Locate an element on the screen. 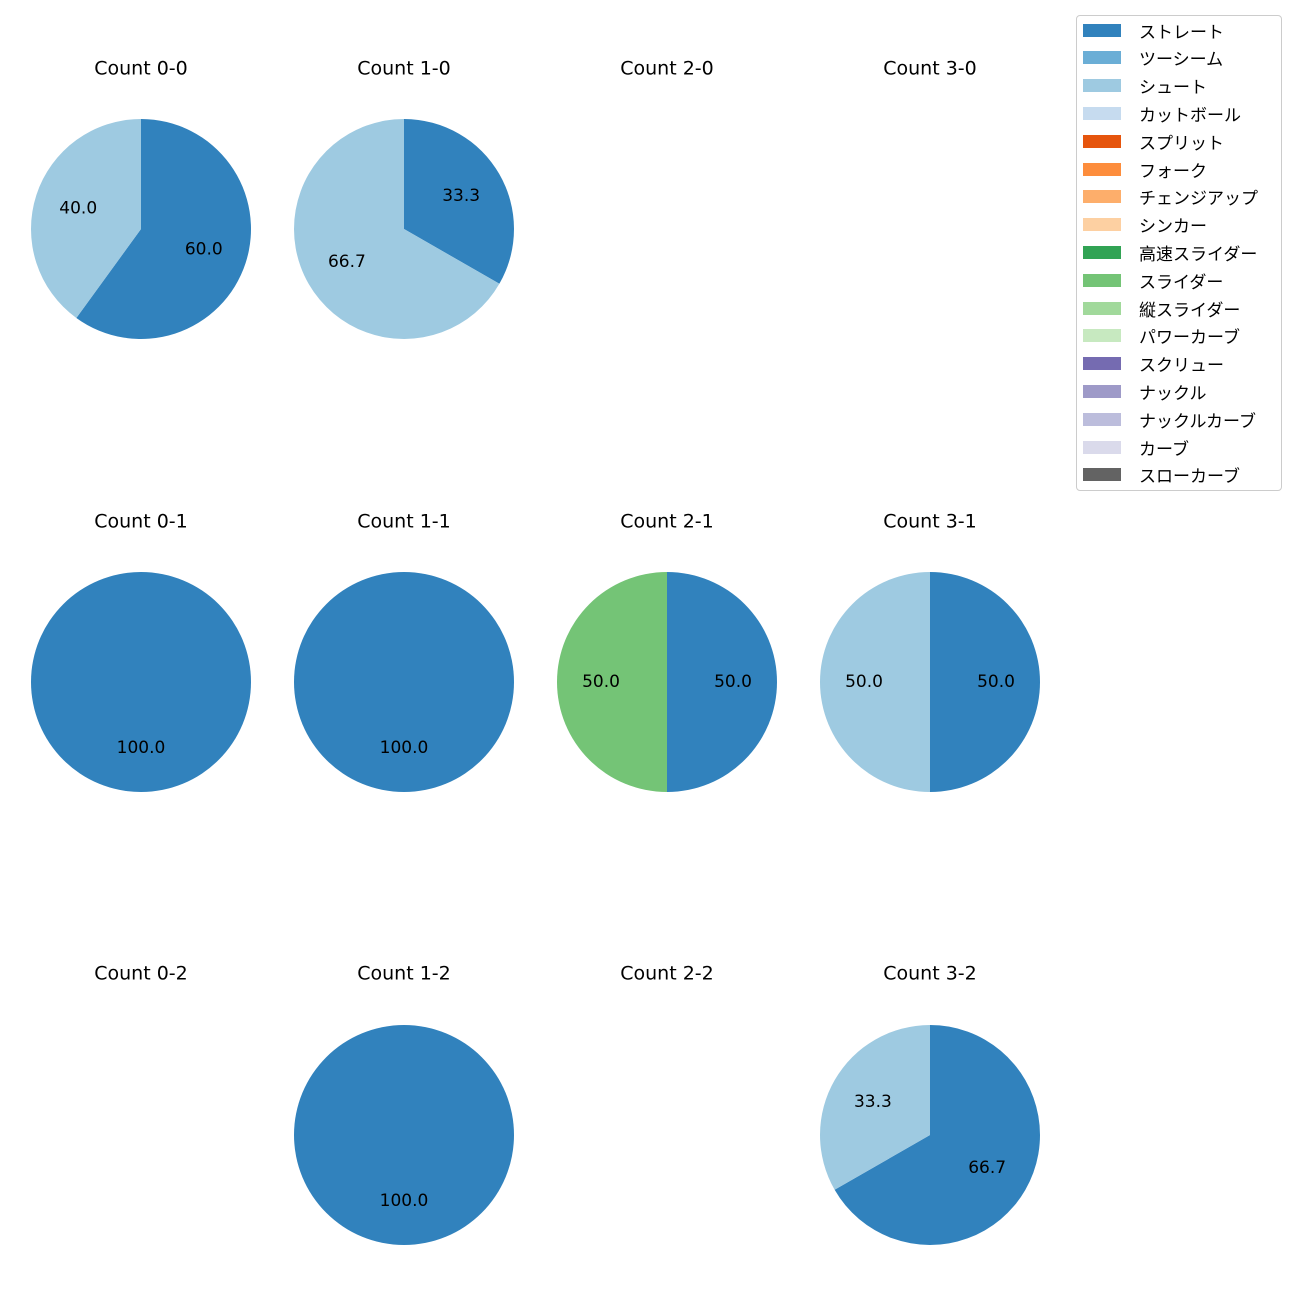  legend-label: ナックル is located at coordinates (1173, 393).